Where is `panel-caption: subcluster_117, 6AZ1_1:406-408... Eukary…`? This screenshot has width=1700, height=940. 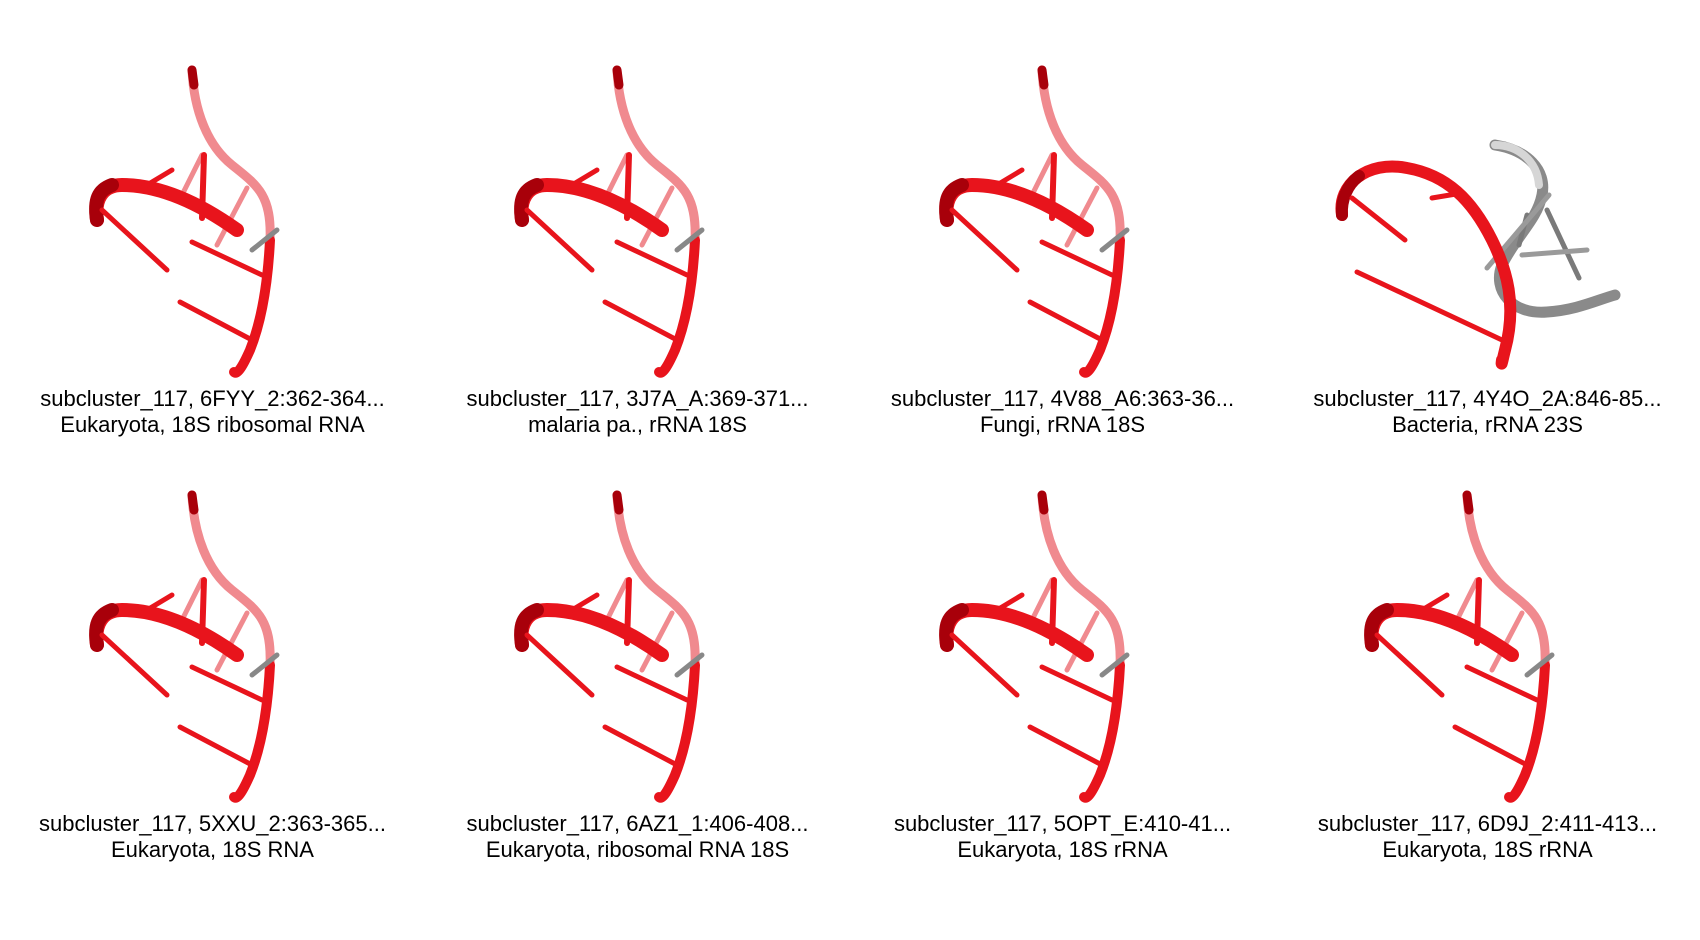
panel-caption: subcluster_117, 6AZ1_1:406-408... Eukary… is located at coordinates (637, 837).